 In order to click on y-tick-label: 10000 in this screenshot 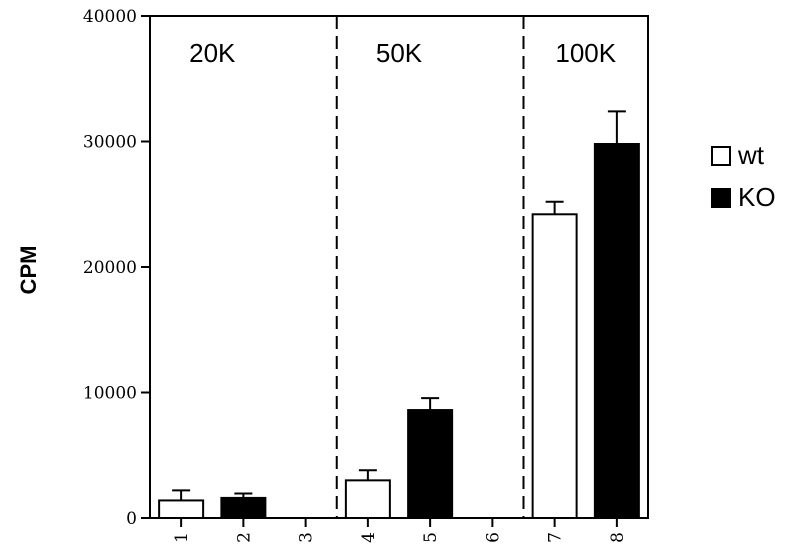, I will do `click(110, 394)`.